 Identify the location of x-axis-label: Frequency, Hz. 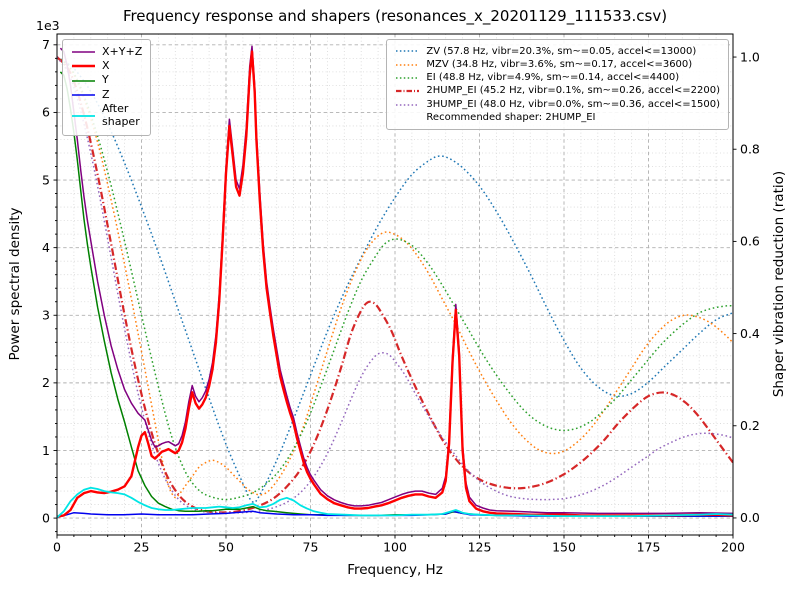
(395, 570).